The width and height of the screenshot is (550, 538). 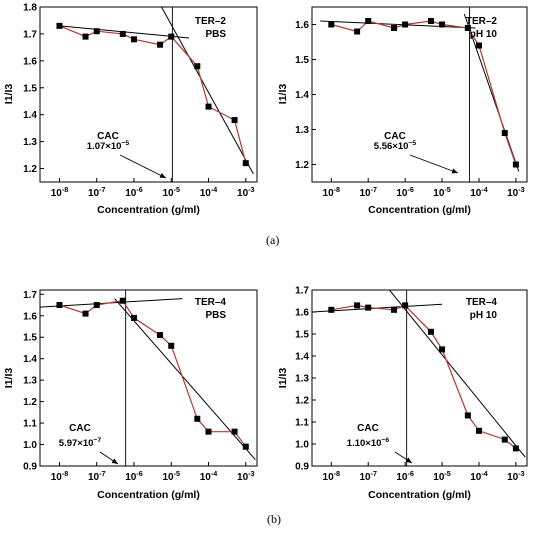 What do you see at coordinates (215, 315) in the screenshot?
I see `condition-label: PBS` at bounding box center [215, 315].